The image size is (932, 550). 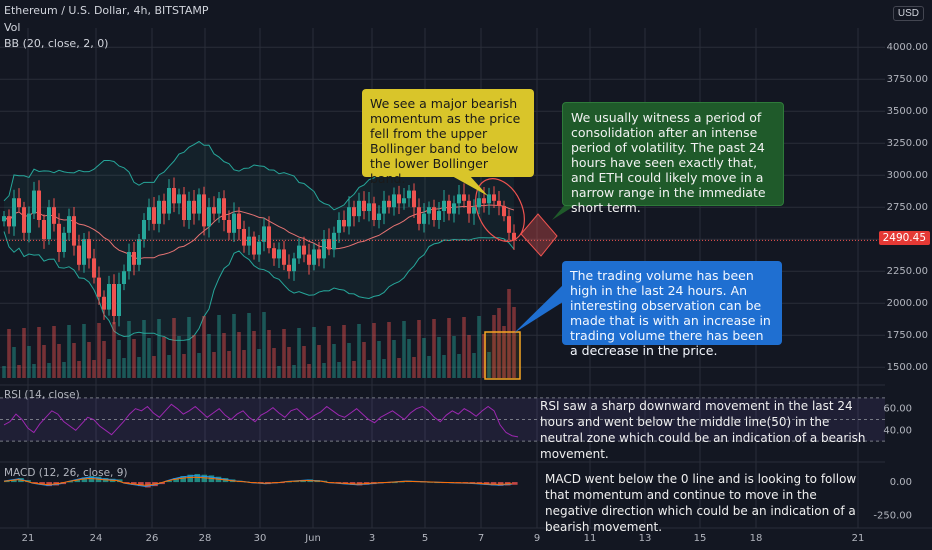 What do you see at coordinates (590, 538) in the screenshot?
I see `time-tick-label: 11` at bounding box center [590, 538].